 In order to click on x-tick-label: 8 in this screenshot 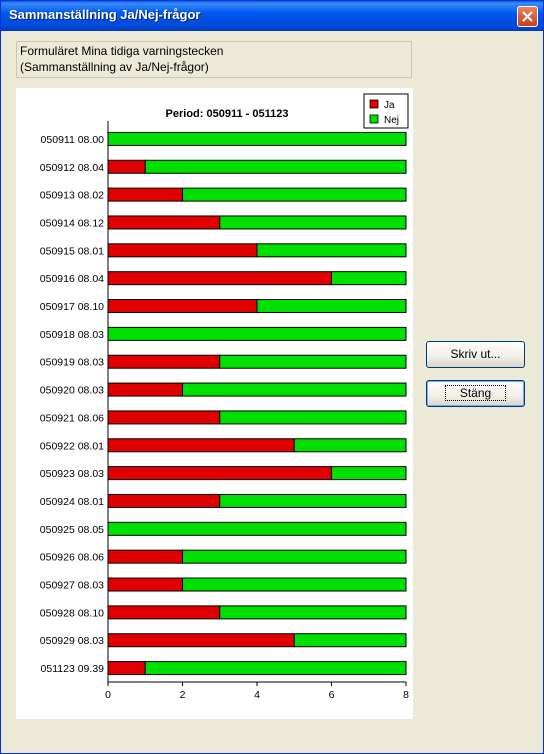, I will do `click(406, 695)`.